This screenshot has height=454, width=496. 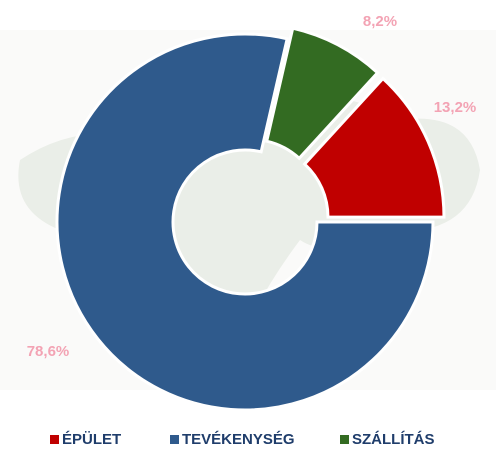 What do you see at coordinates (238, 439) in the screenshot?
I see `legend-label: TEVÉKENYSÉG` at bounding box center [238, 439].